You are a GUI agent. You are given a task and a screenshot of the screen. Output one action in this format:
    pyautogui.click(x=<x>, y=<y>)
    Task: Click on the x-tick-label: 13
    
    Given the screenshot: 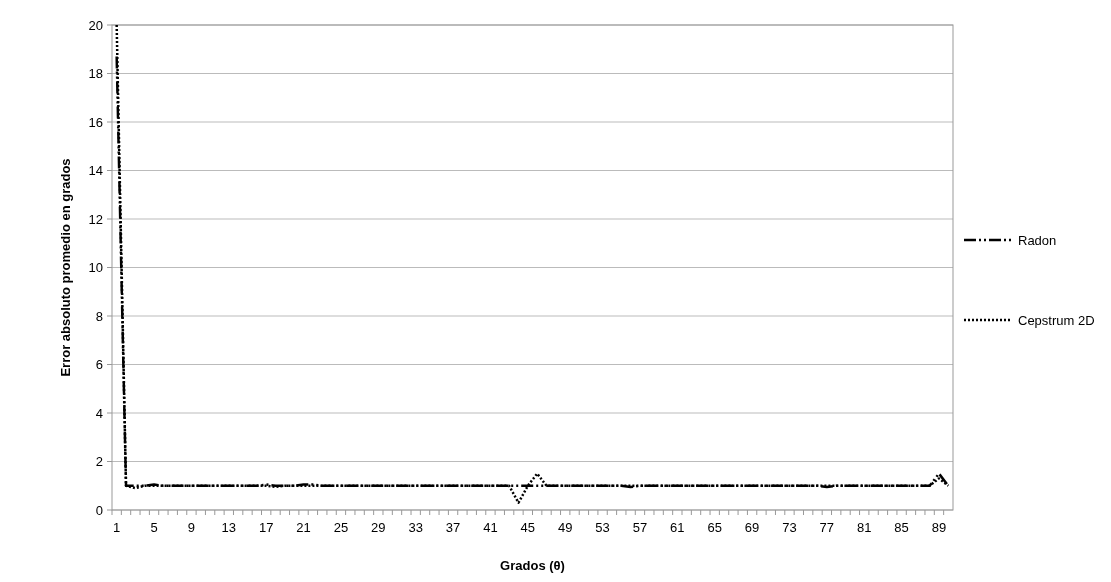 What is the action you would take?
    pyautogui.click(x=229, y=527)
    